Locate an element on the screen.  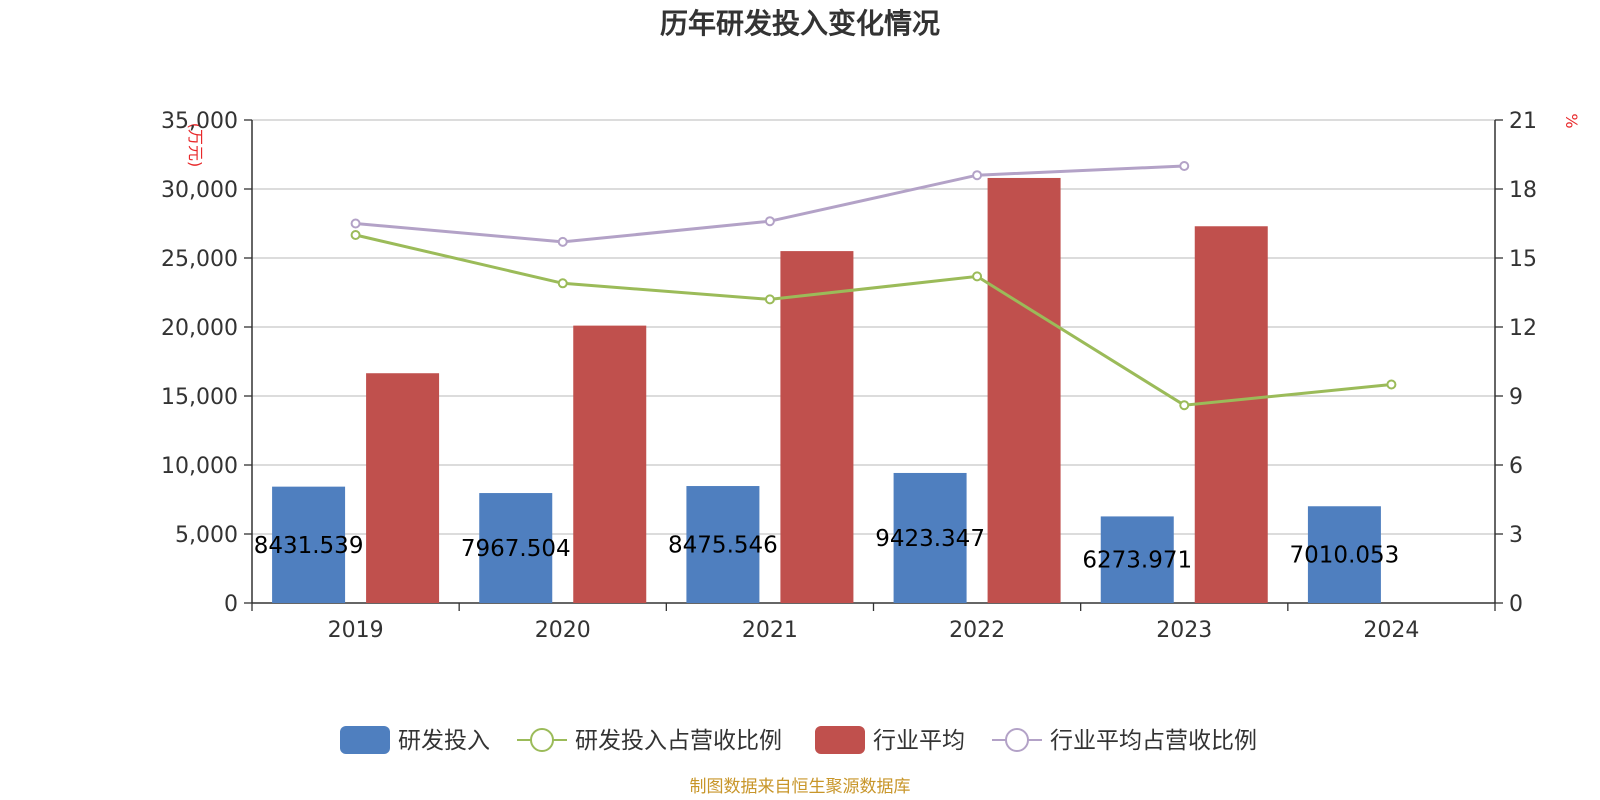
left-axis-tick-label: 25,000 is located at coordinates (199, 259).